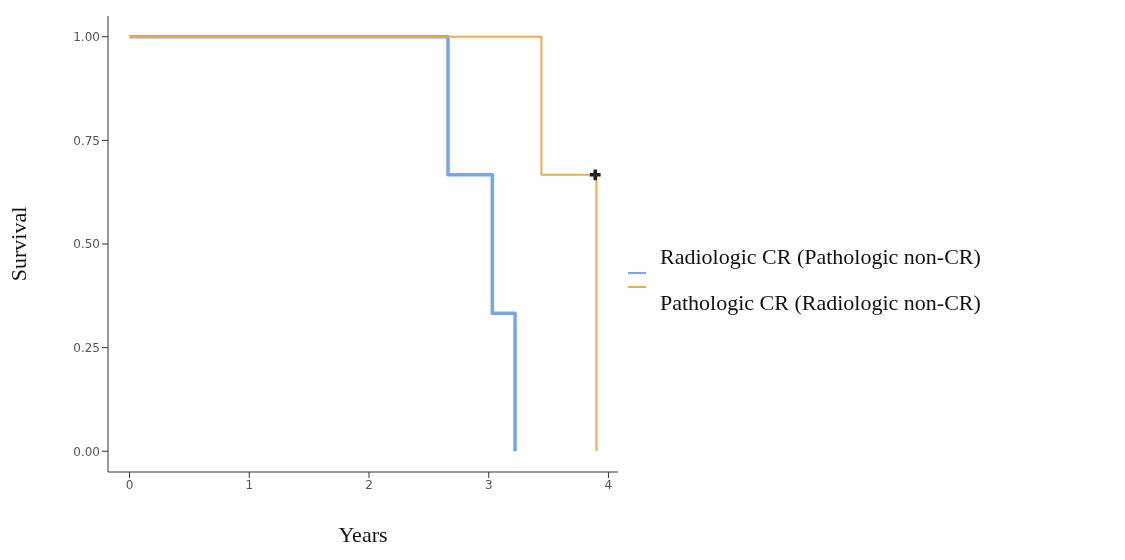 This screenshot has height=560, width=1125. What do you see at coordinates (86, 36) in the screenshot?
I see `y-tick-label: 1.00` at bounding box center [86, 36].